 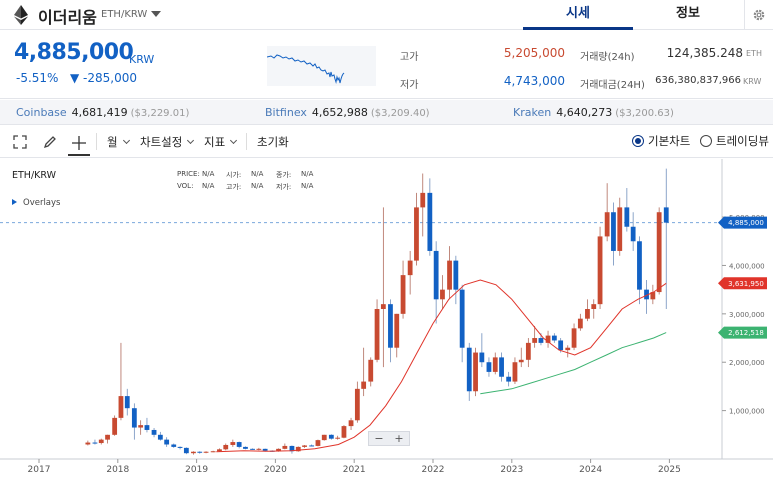 I want to click on tab-price: 시세, so click(x=578, y=15).